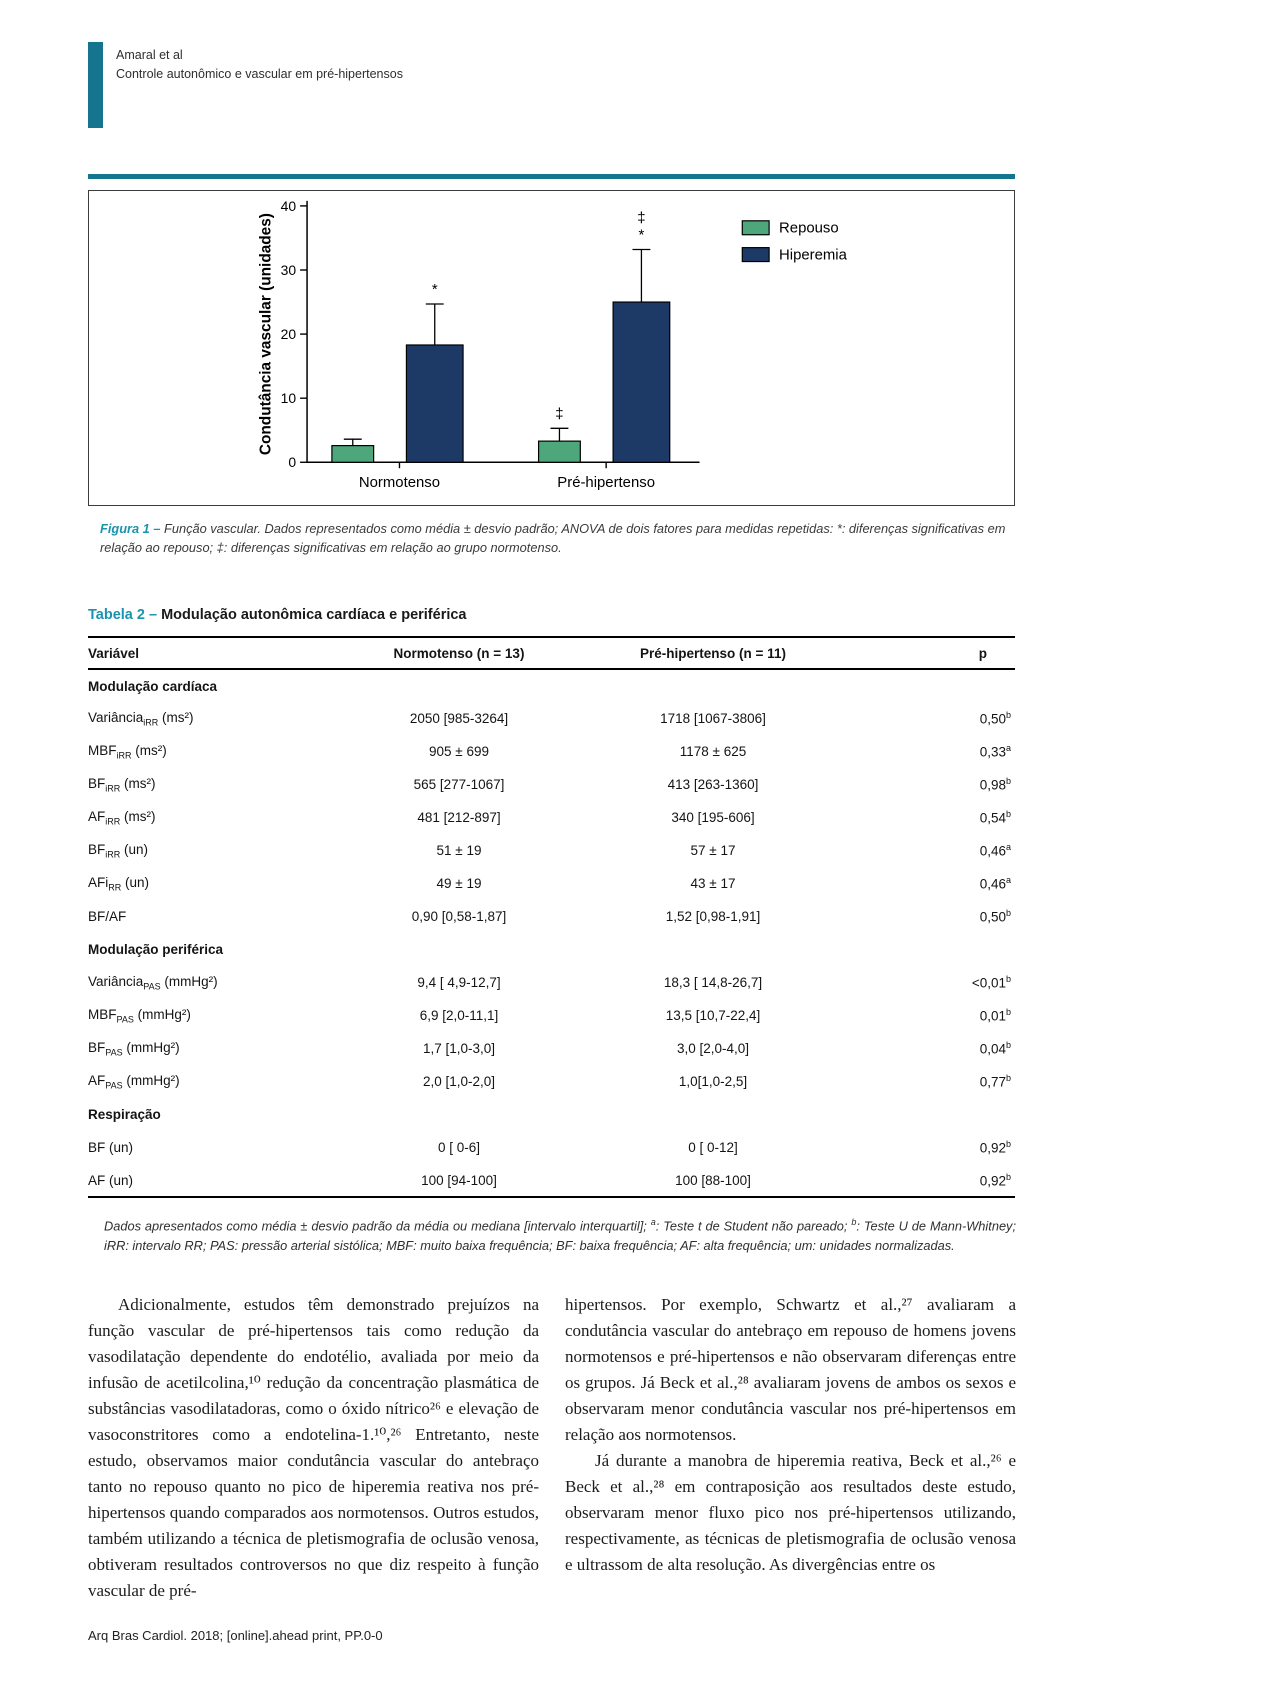 This screenshot has width=1280, height=1706. Describe the element at coordinates (713, 850) in the screenshot. I see `cell-prehipertenso: 57 ± 17` at that location.